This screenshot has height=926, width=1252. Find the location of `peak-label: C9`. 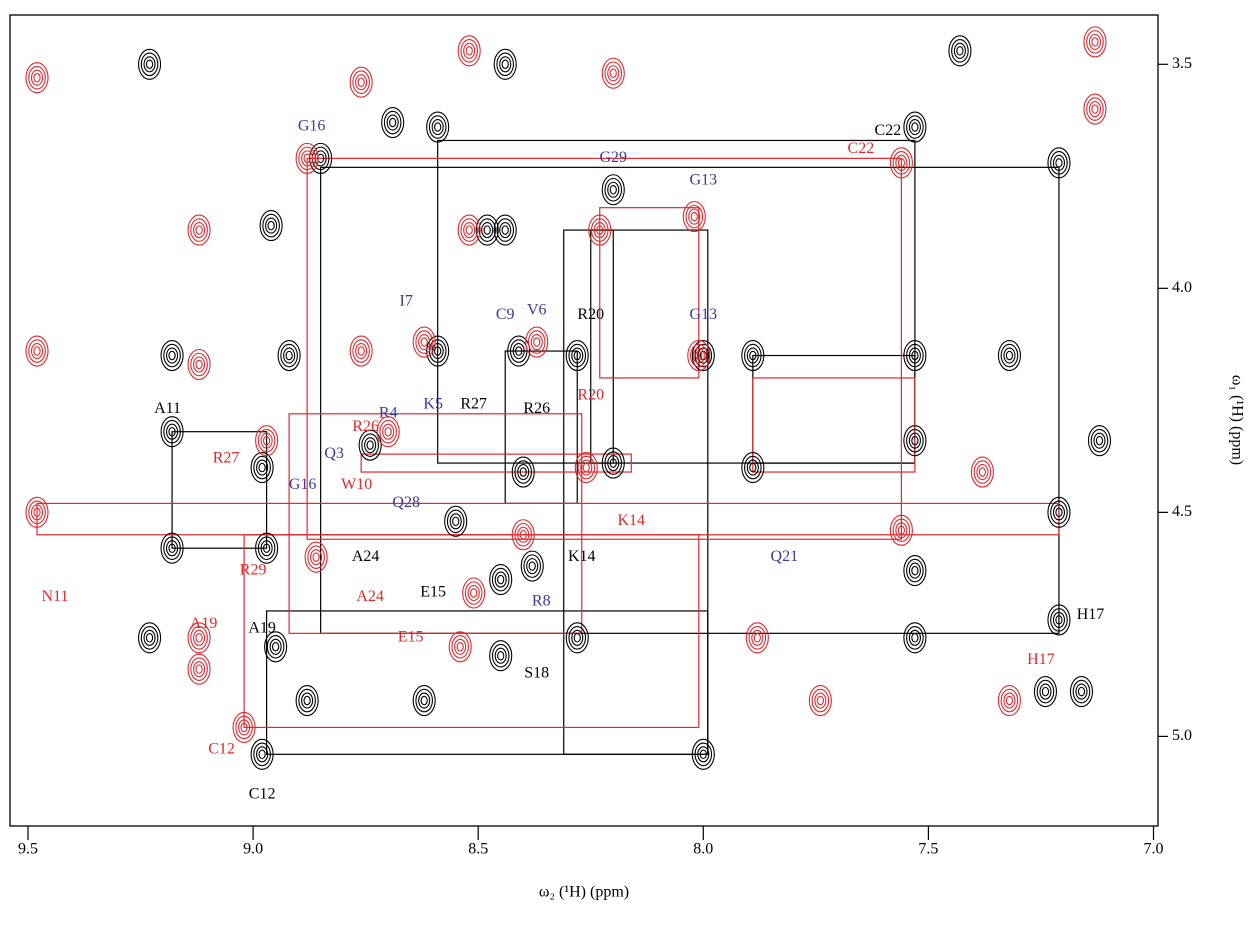

peak-label: C9 is located at coordinates (505, 314).